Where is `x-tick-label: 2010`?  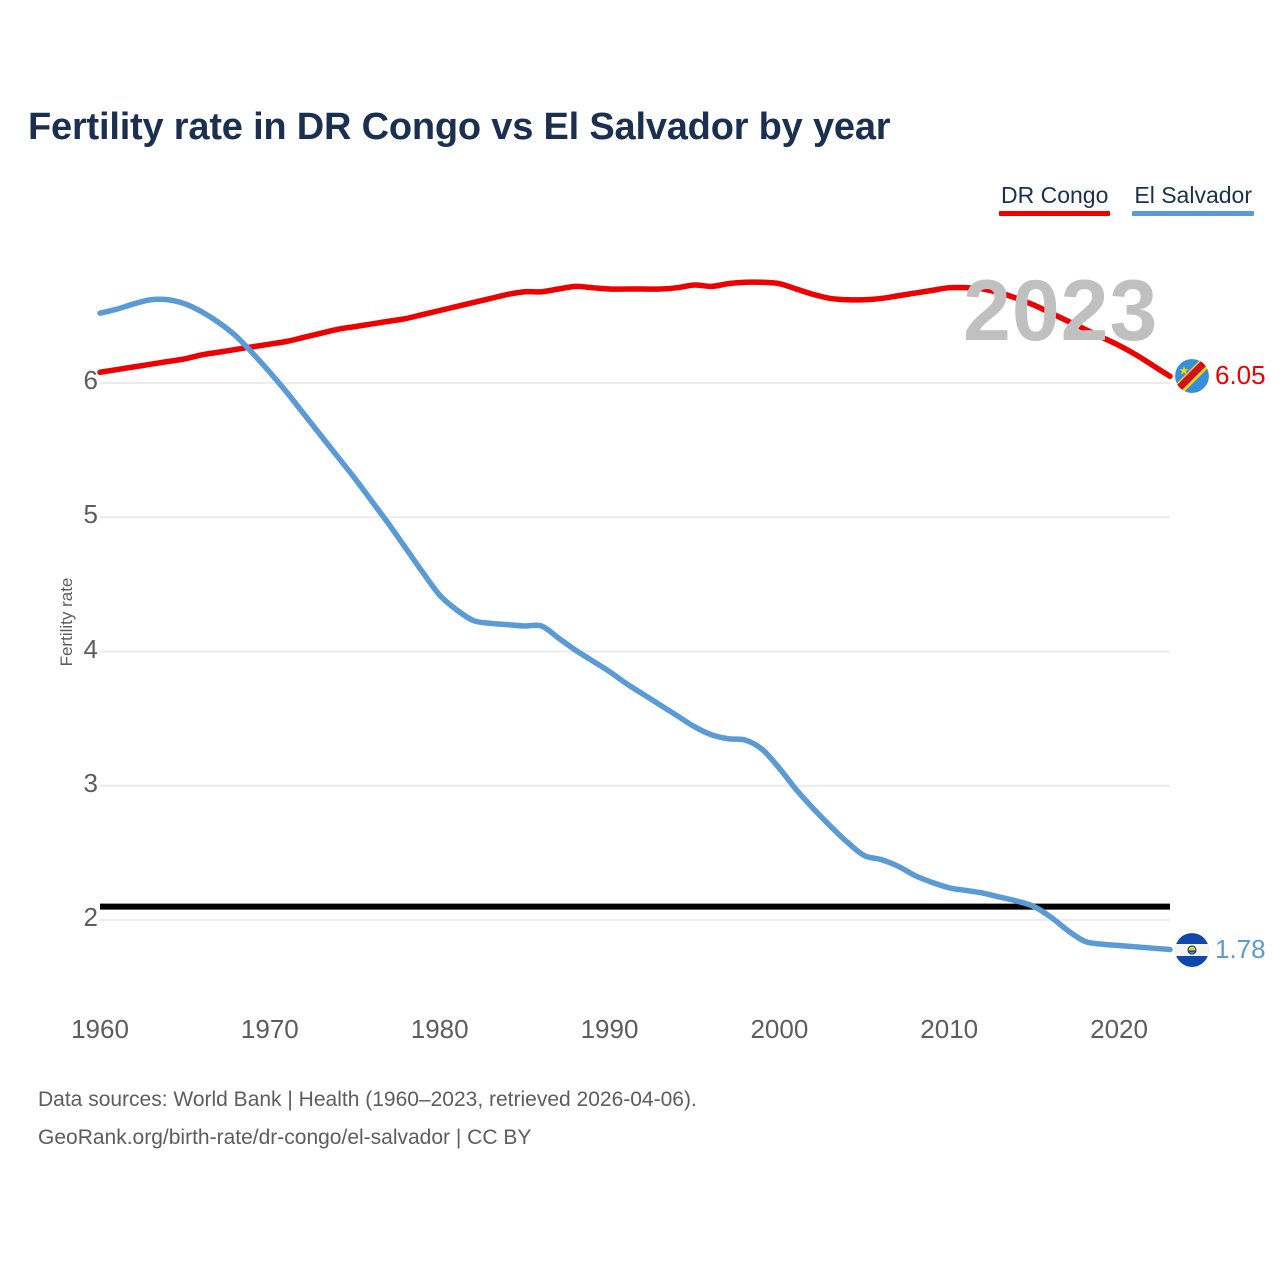
x-tick-label: 2010 is located at coordinates (949, 1029).